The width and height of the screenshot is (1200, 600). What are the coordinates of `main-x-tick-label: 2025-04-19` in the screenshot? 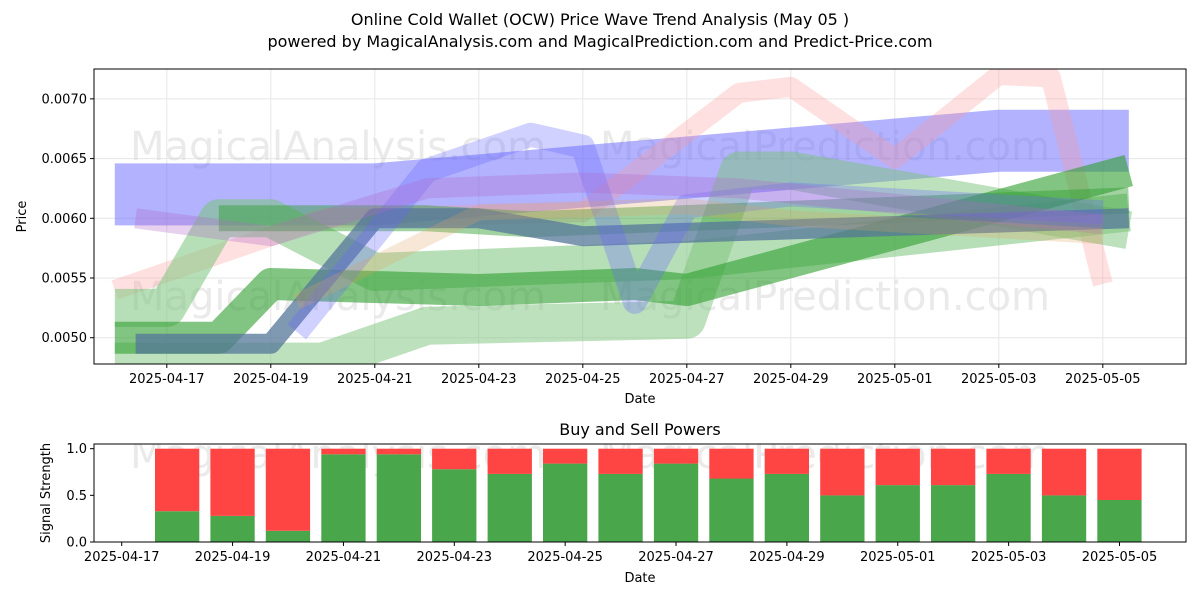 It's located at (271, 379).